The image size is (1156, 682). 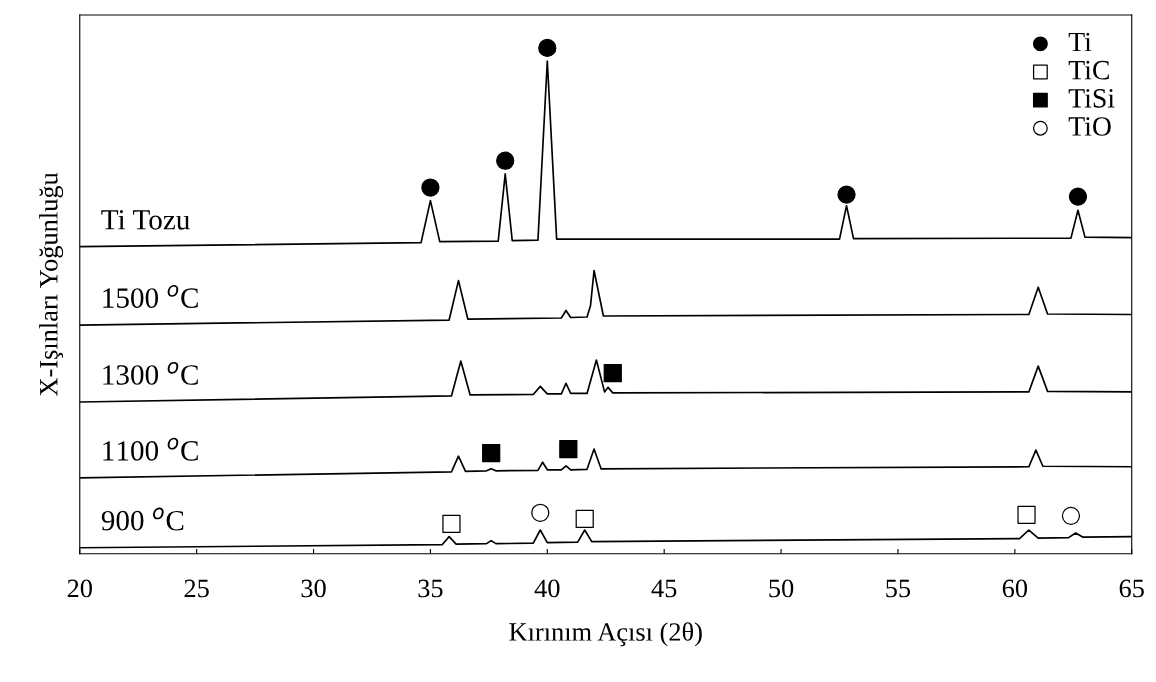 I want to click on x-tick-label: 30, so click(x=313, y=588).